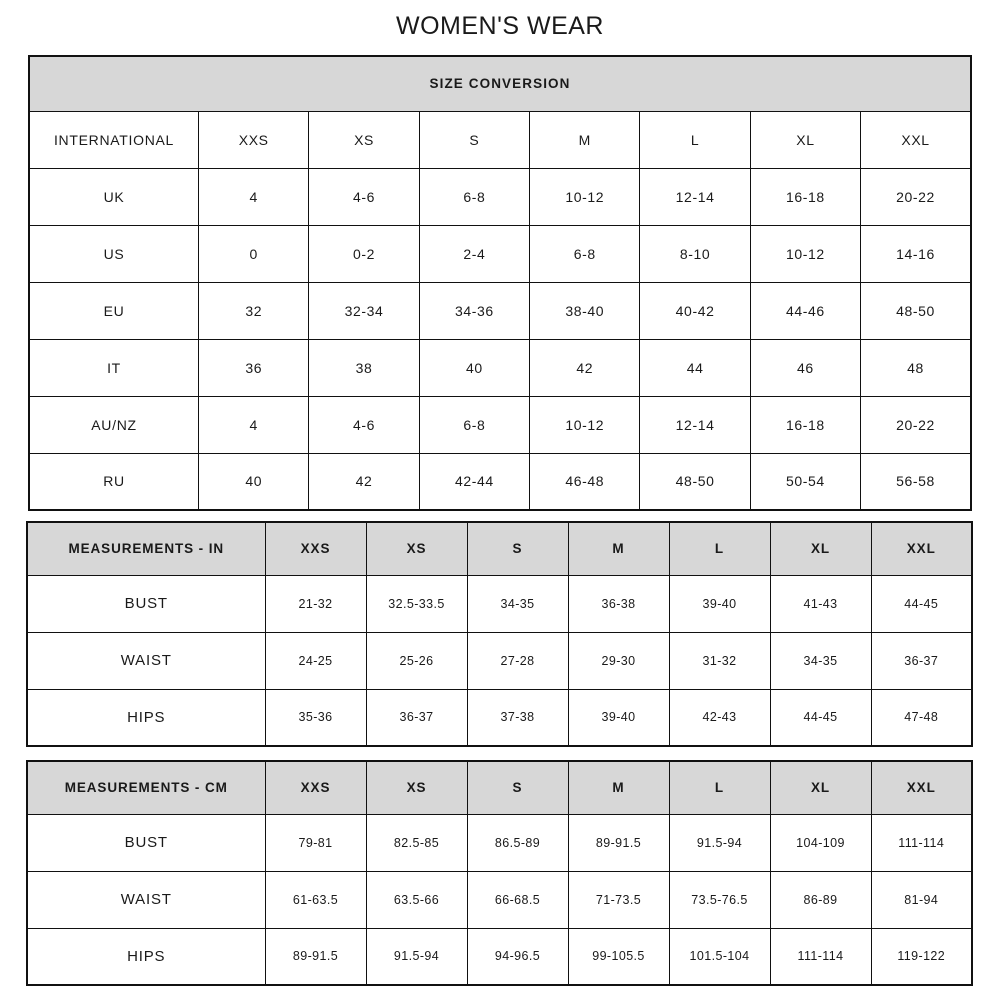 Image resolution: width=1000 pixels, height=1000 pixels. I want to click on size-column-header: M, so click(618, 549).